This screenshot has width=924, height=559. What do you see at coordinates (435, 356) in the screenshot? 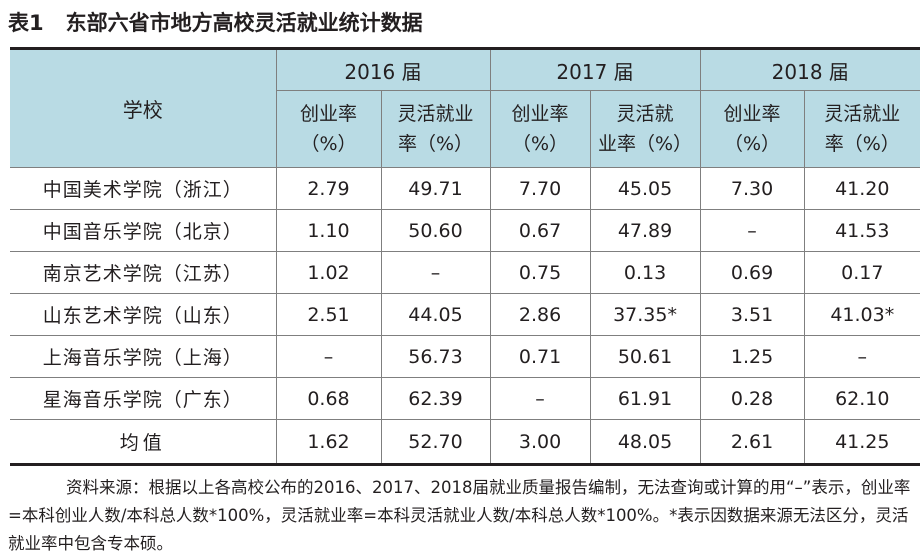
I see `table-cell: 56.73` at bounding box center [435, 356].